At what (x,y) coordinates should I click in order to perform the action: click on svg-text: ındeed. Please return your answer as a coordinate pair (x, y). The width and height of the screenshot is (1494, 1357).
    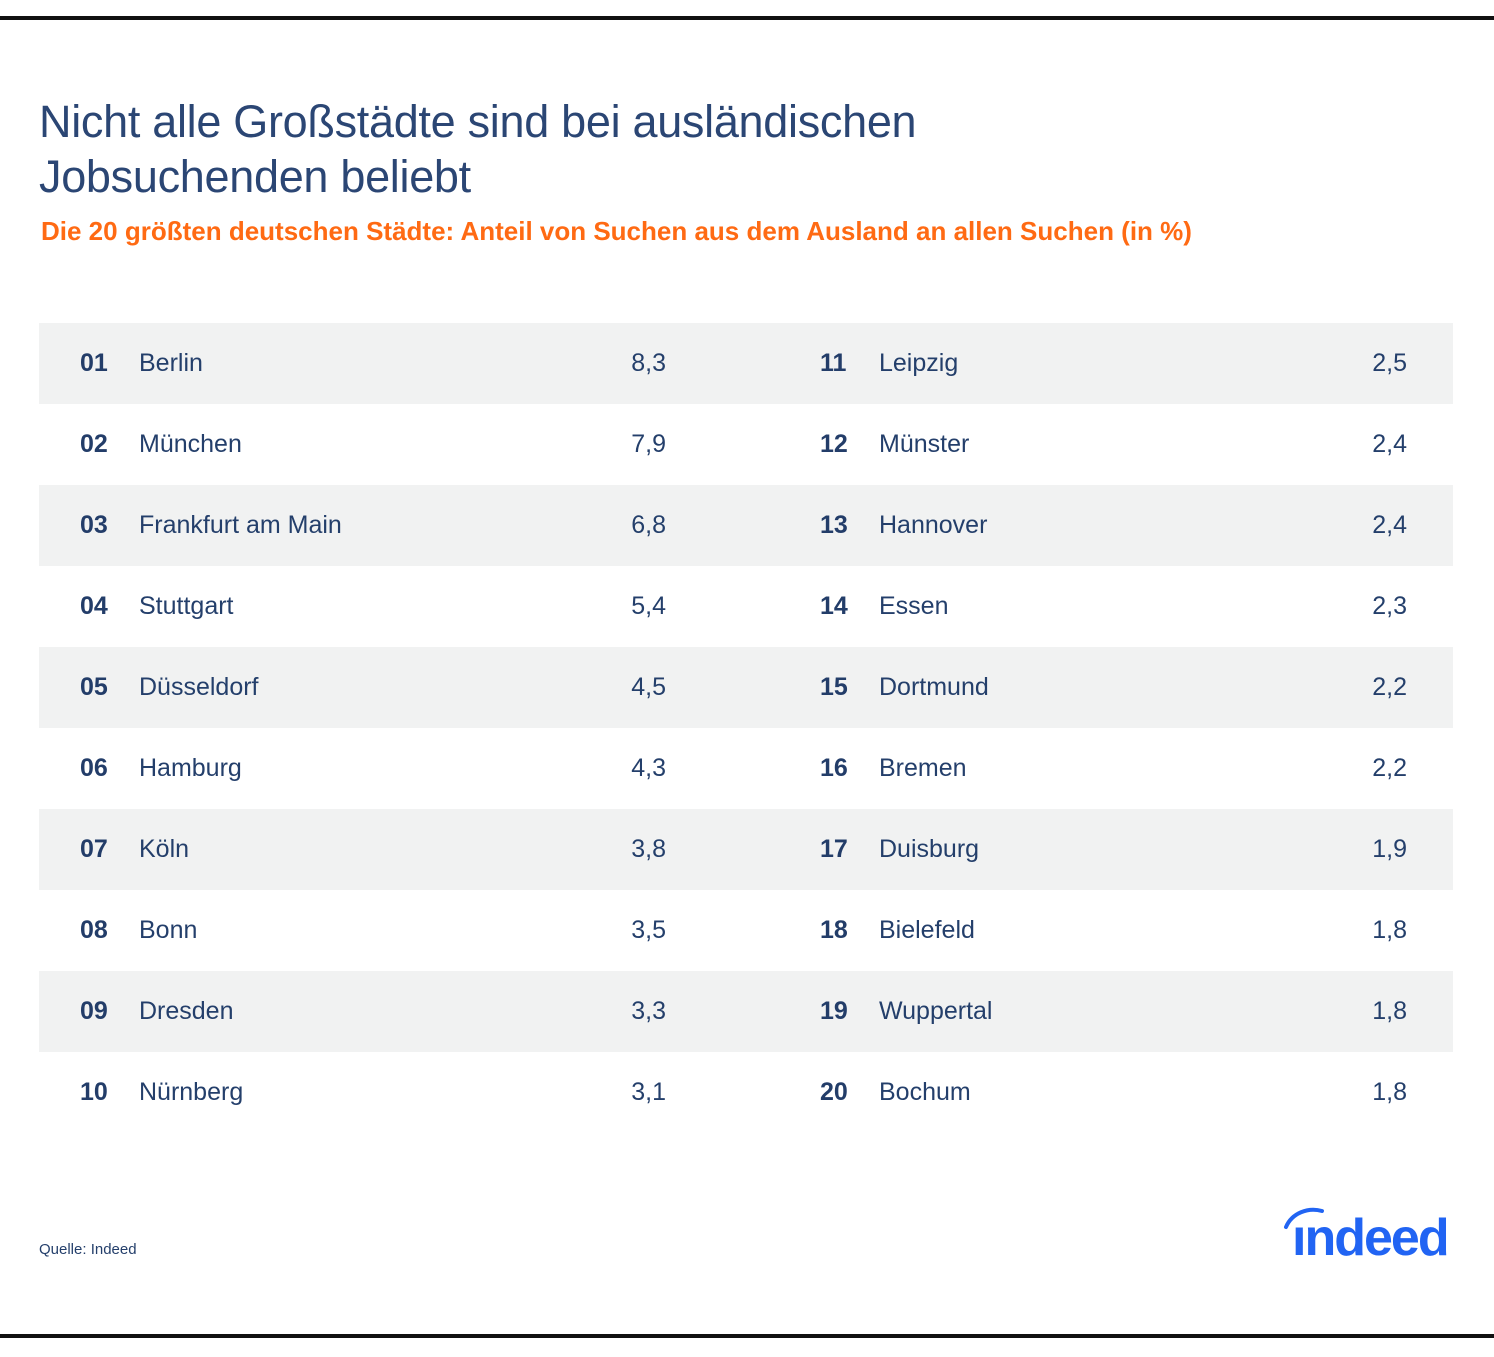
    Looking at the image, I should click on (1370, 1234).